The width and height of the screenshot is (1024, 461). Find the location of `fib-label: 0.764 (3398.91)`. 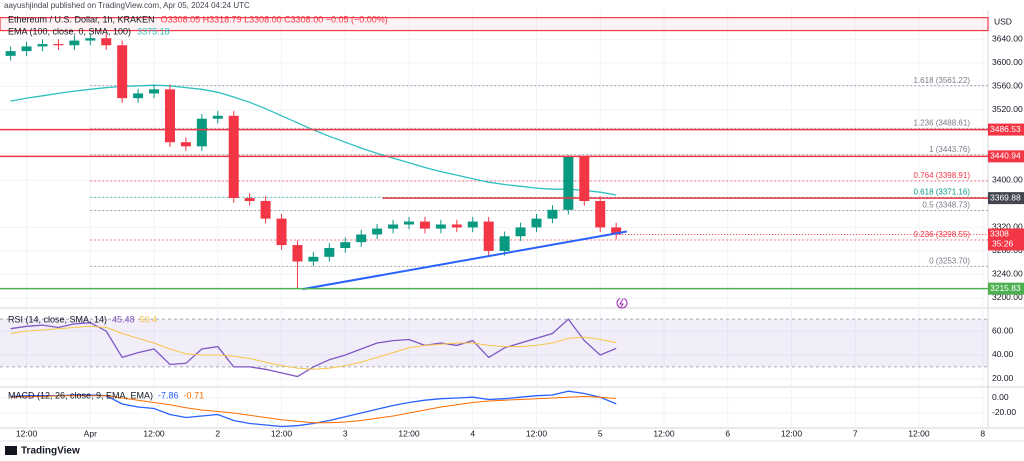

fib-label: 0.764 (3398.91) is located at coordinates (942, 175).